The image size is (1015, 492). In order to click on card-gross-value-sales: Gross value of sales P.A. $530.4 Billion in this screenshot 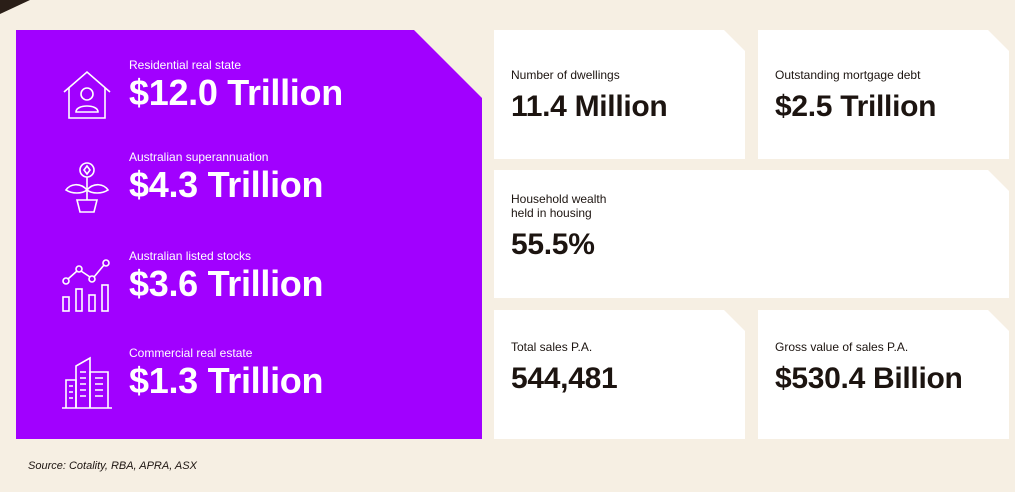, I will do `click(883, 374)`.